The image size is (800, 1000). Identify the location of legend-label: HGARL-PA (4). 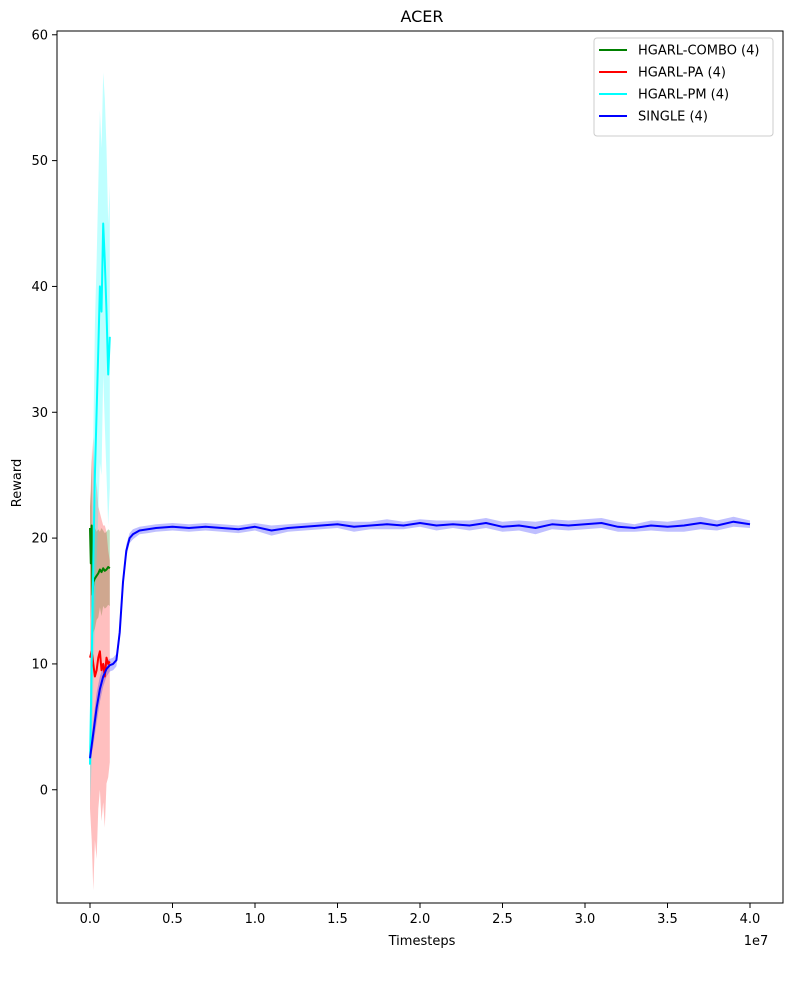
(682, 73).